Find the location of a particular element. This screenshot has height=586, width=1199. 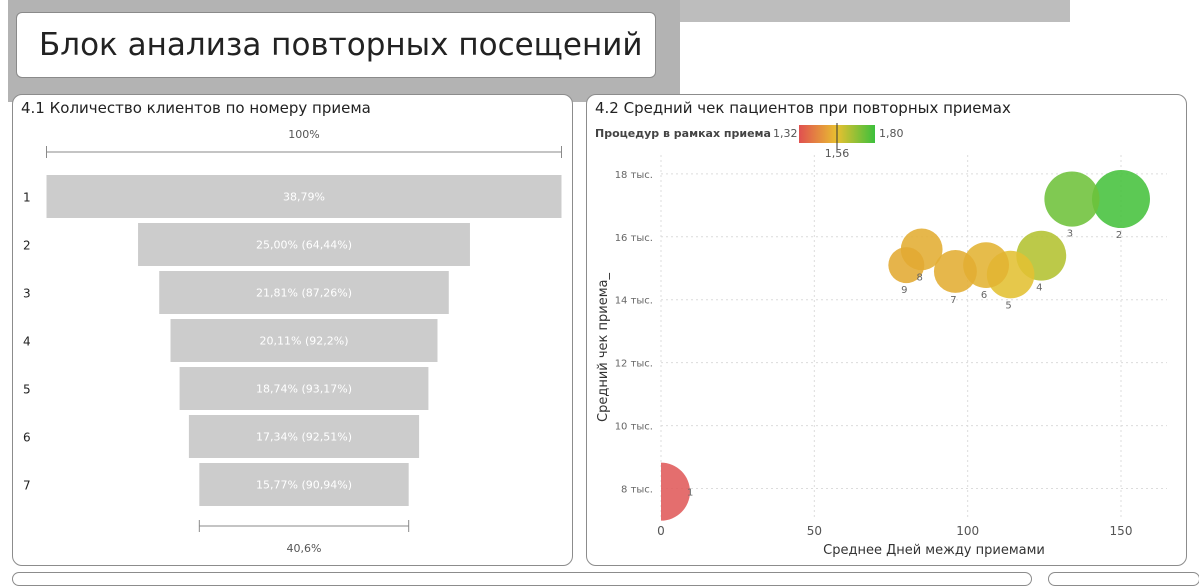

legend-mid-label: 1,56 is located at coordinates (837, 153).